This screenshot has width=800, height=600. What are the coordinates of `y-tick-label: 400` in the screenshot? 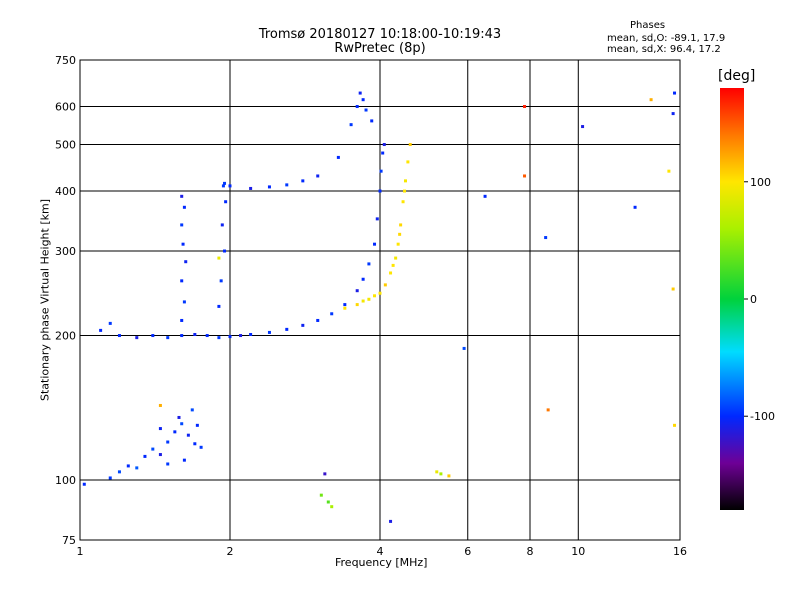 It's located at (65, 191).